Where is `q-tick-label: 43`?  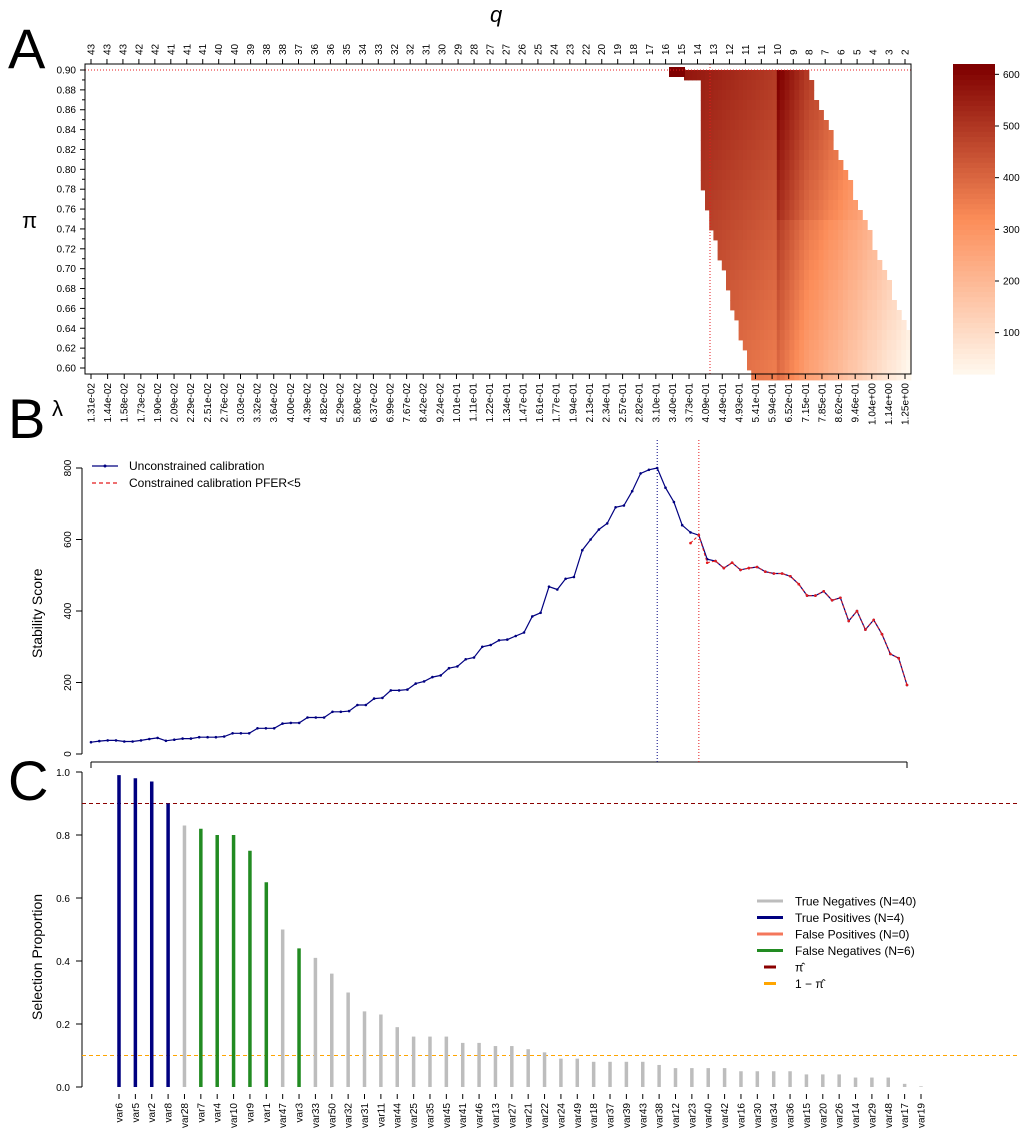 q-tick-label: 43 is located at coordinates (107, 49).